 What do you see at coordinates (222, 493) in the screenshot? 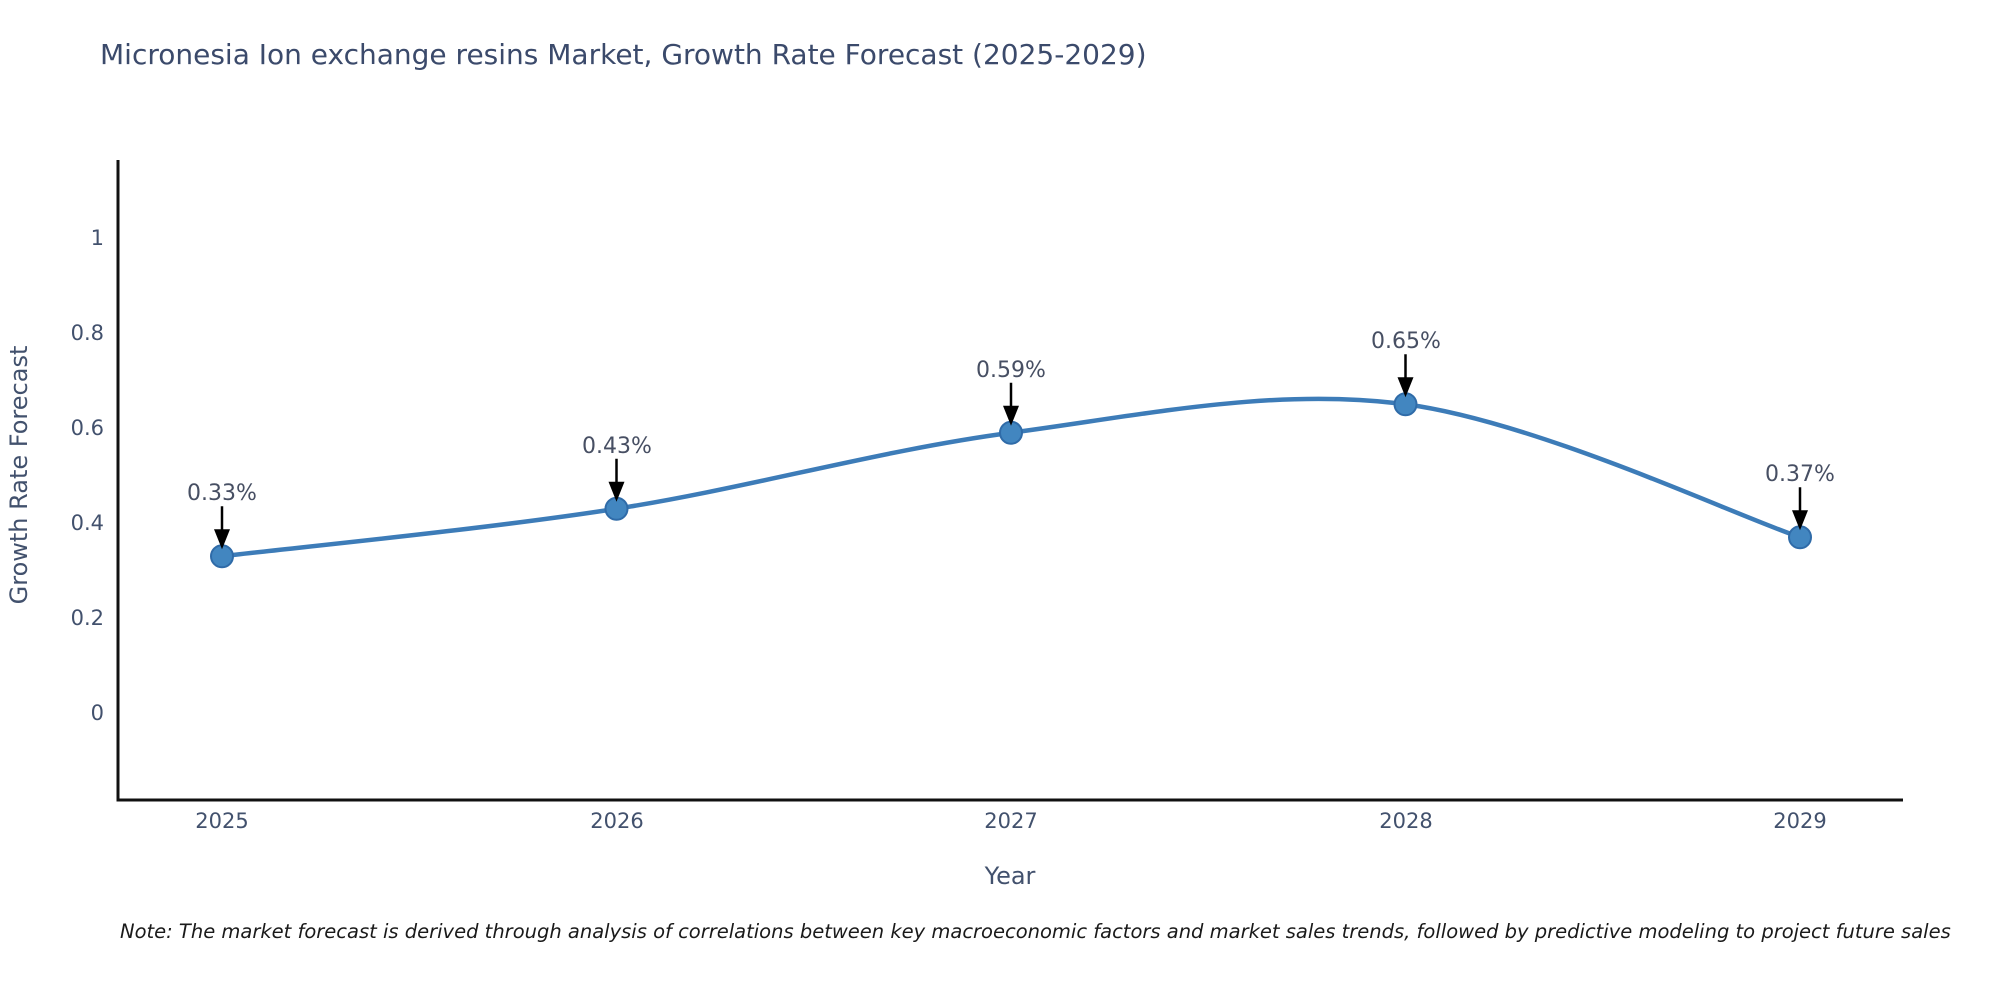
I see `point-label: 0.33%` at bounding box center [222, 493].